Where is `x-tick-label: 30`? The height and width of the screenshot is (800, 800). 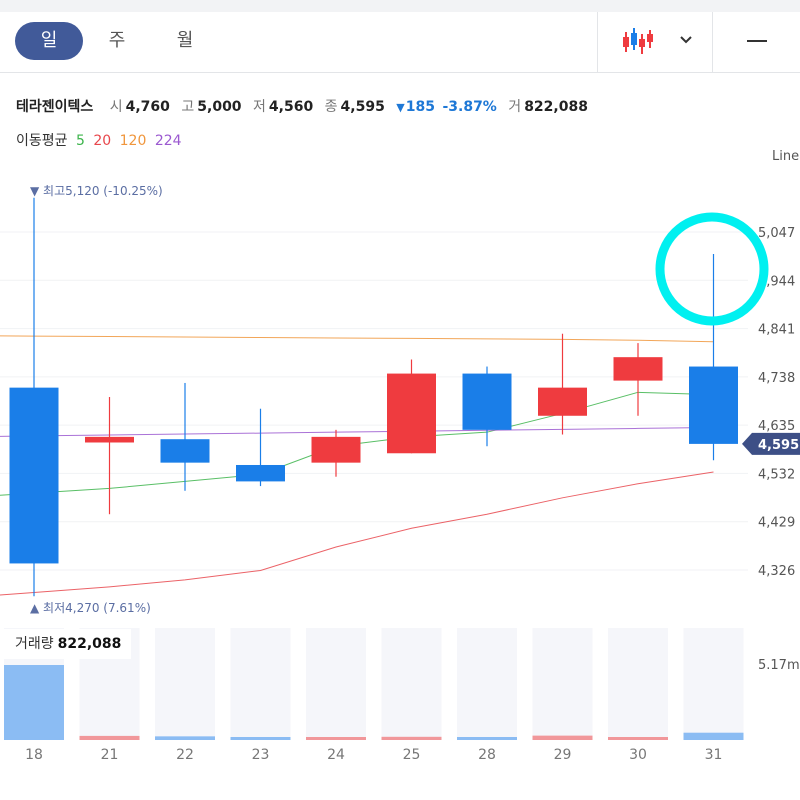
x-tick-label: 30 is located at coordinates (638, 755).